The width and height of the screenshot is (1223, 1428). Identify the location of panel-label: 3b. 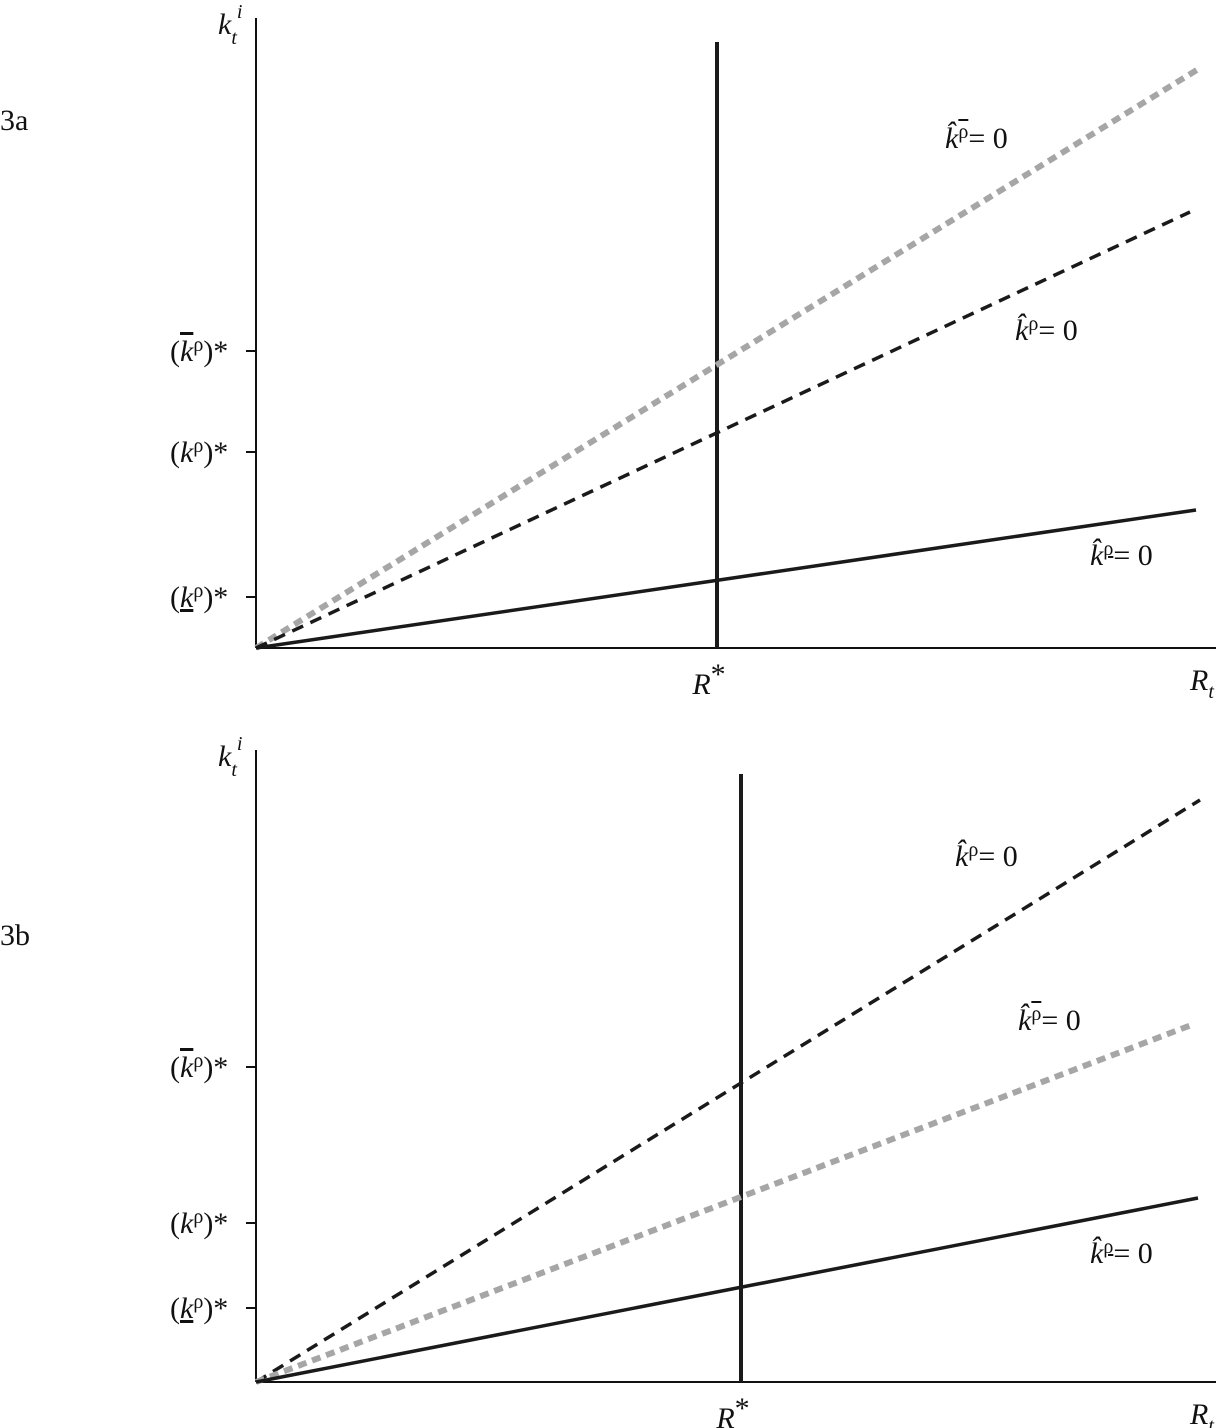
(15, 935).